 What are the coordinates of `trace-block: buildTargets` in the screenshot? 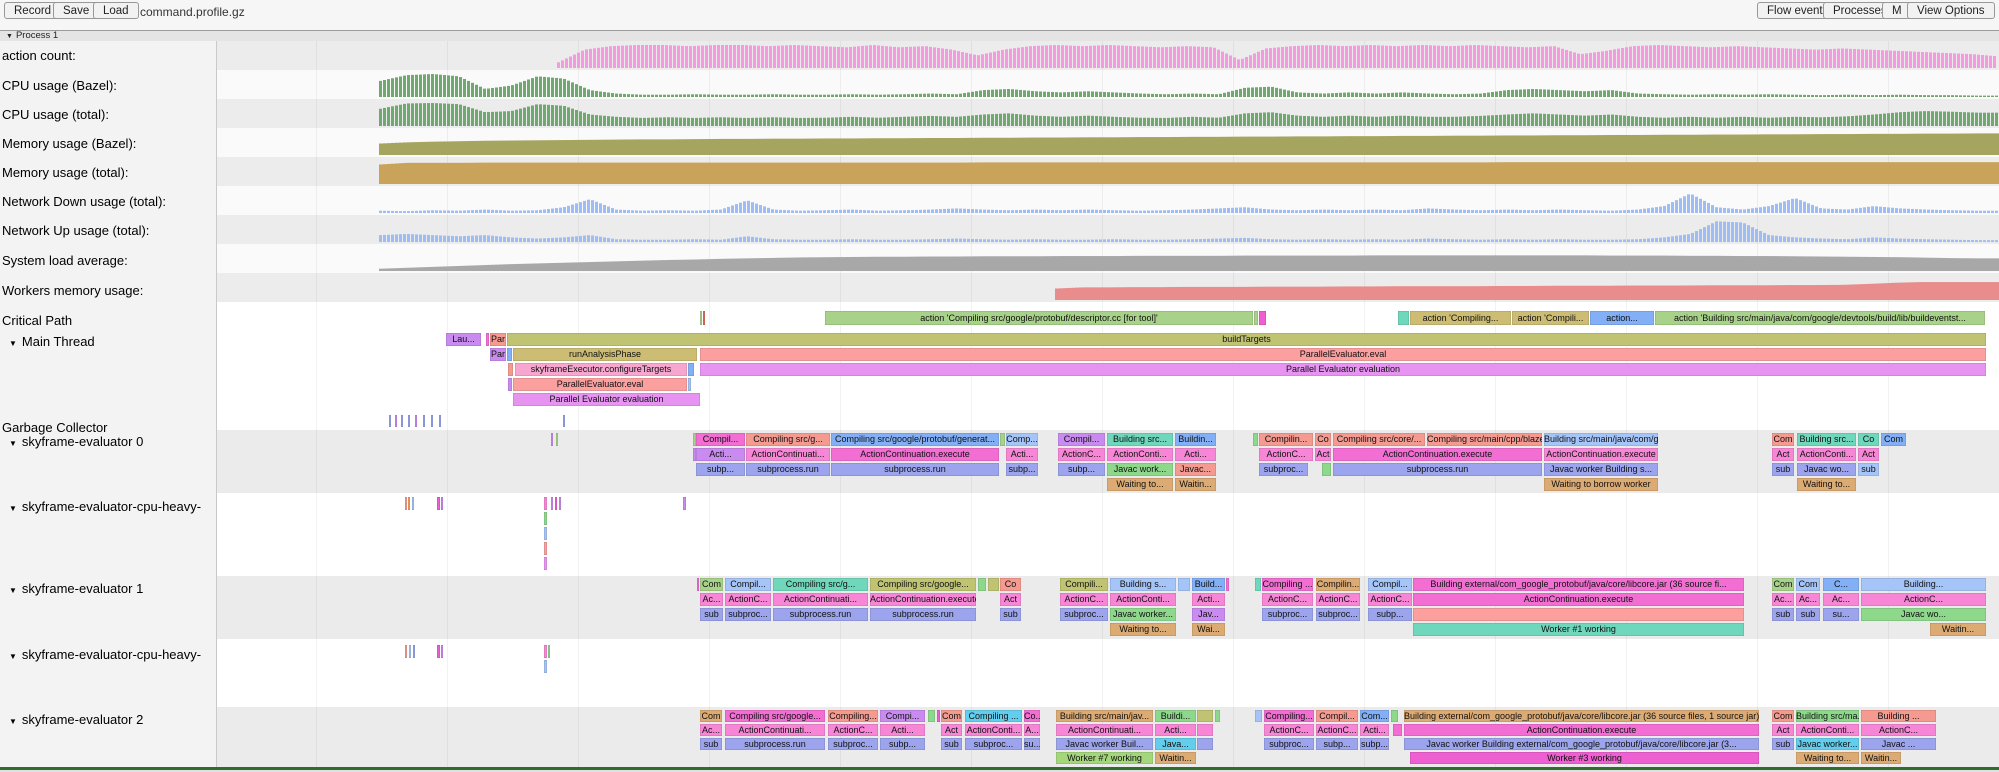 It's located at (1246, 339).